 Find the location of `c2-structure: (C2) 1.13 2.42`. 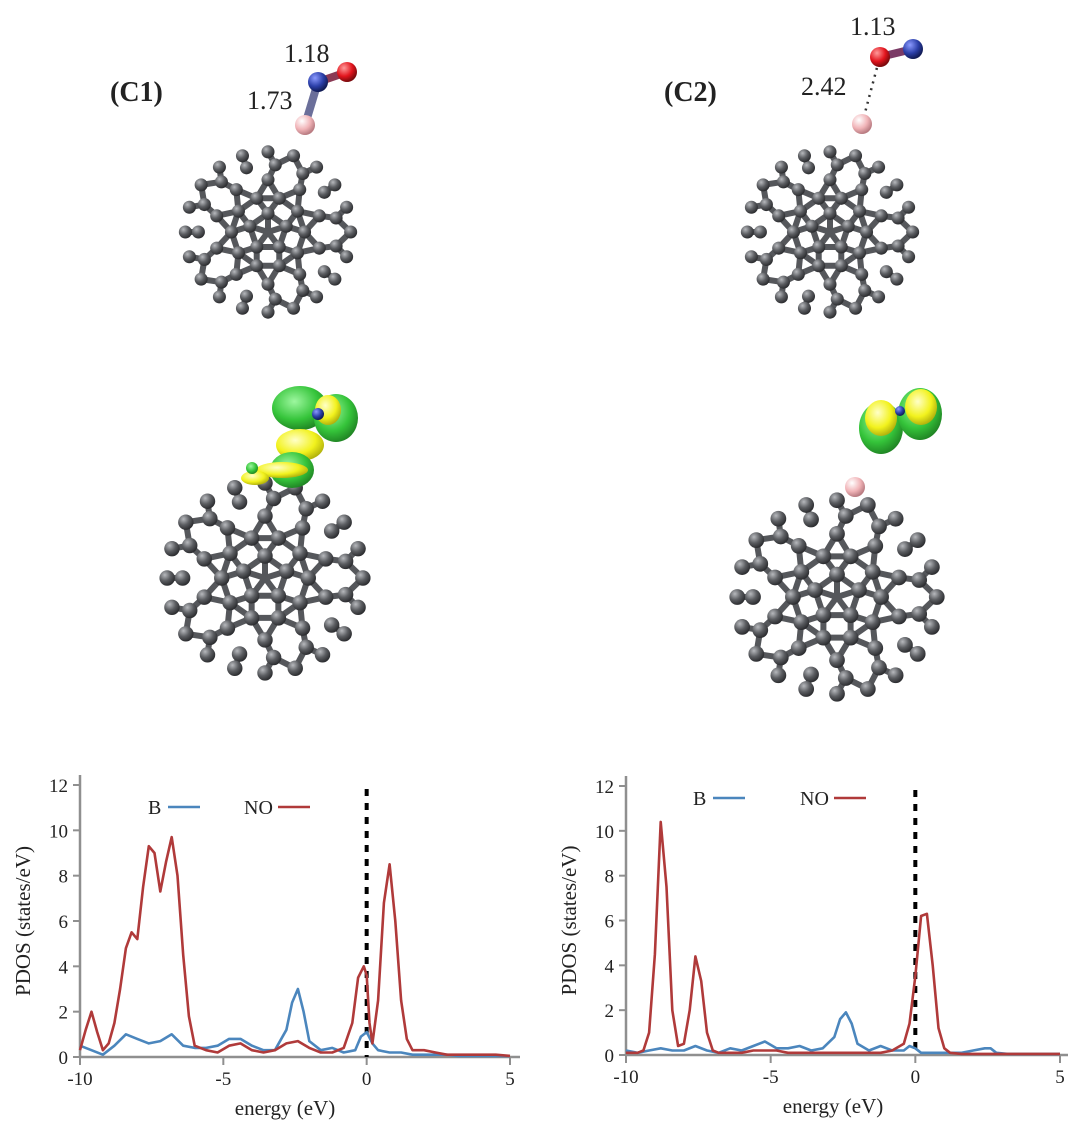

c2-structure: (C2) 1.13 2.42 is located at coordinates (793, 165).